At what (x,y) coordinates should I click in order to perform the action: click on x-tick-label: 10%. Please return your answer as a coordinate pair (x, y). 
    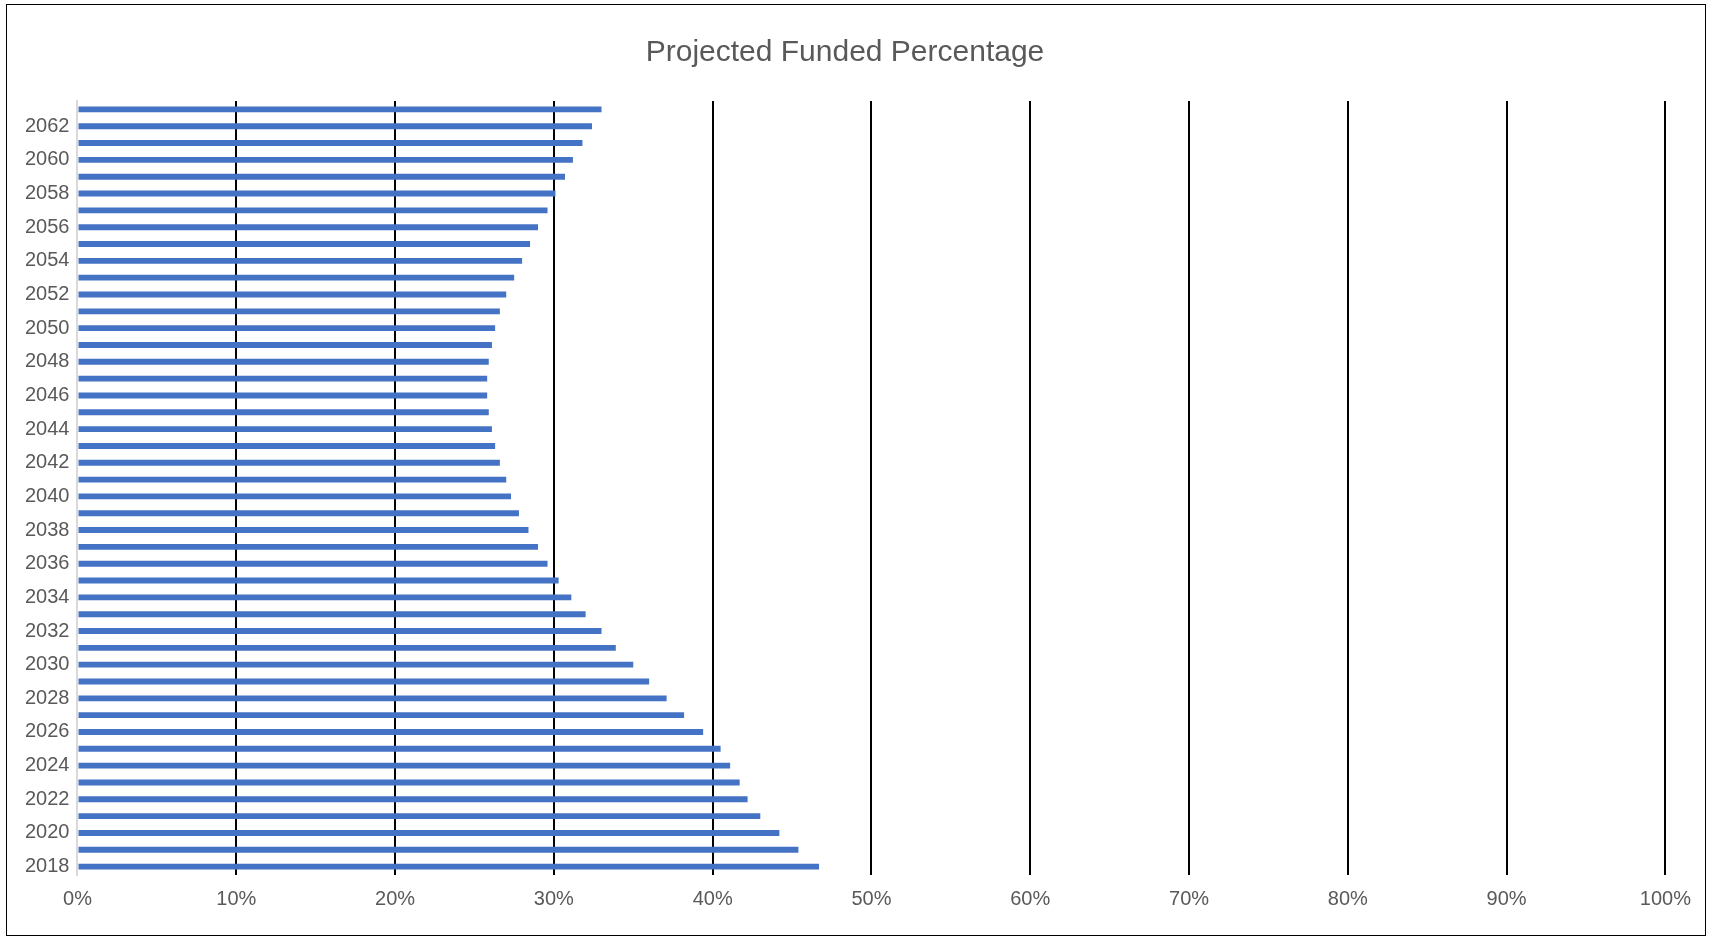
    Looking at the image, I should click on (236, 897).